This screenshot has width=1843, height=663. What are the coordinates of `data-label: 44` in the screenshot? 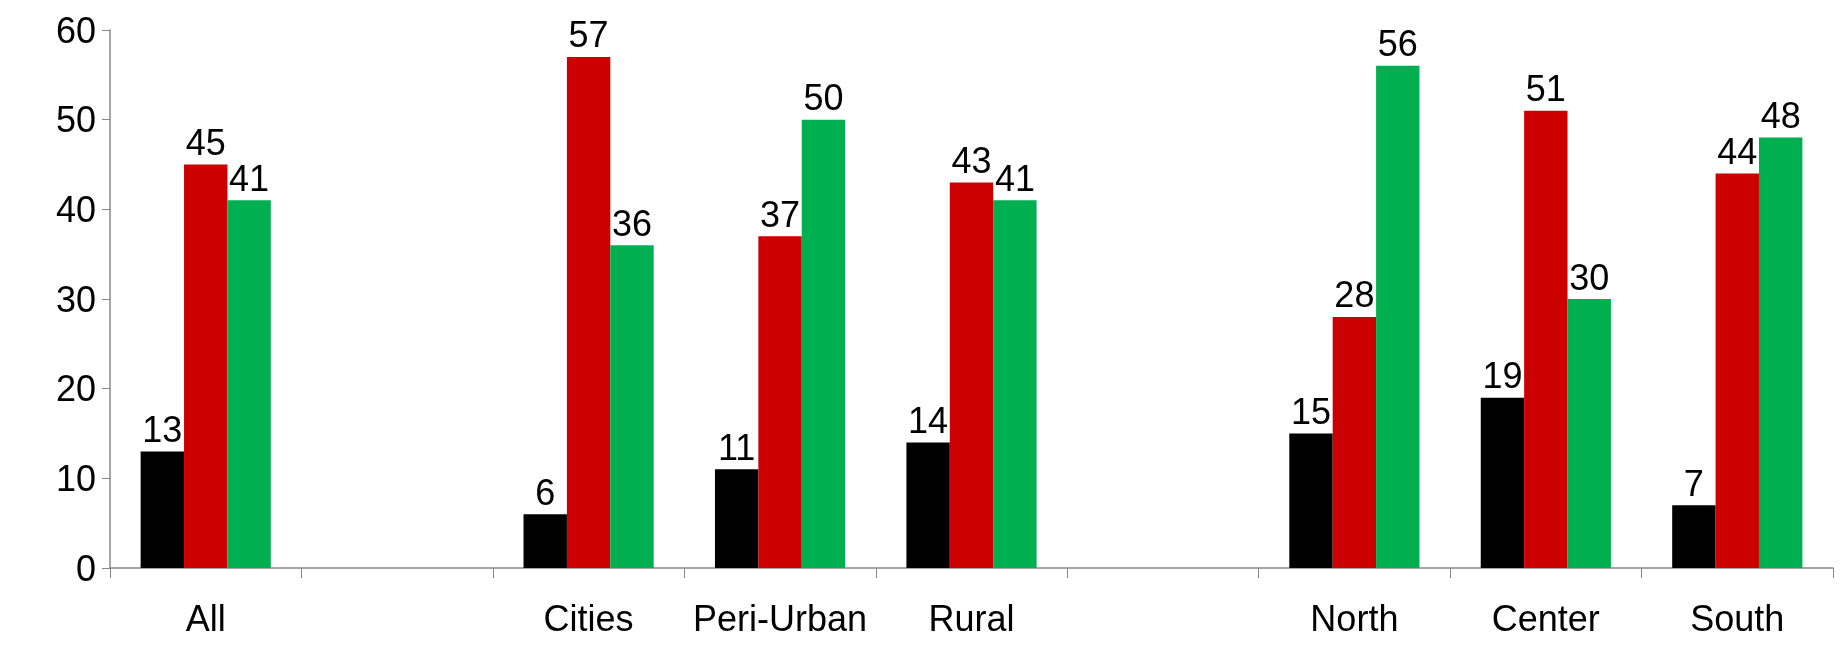 It's located at (1737, 151).